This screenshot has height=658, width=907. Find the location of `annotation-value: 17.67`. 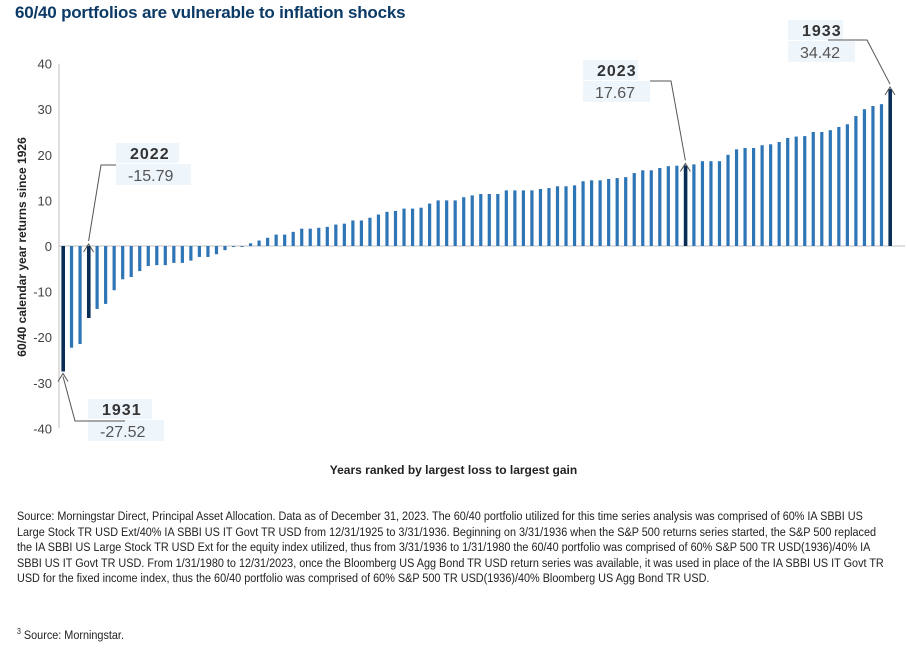

annotation-value: 17.67 is located at coordinates (615, 93).